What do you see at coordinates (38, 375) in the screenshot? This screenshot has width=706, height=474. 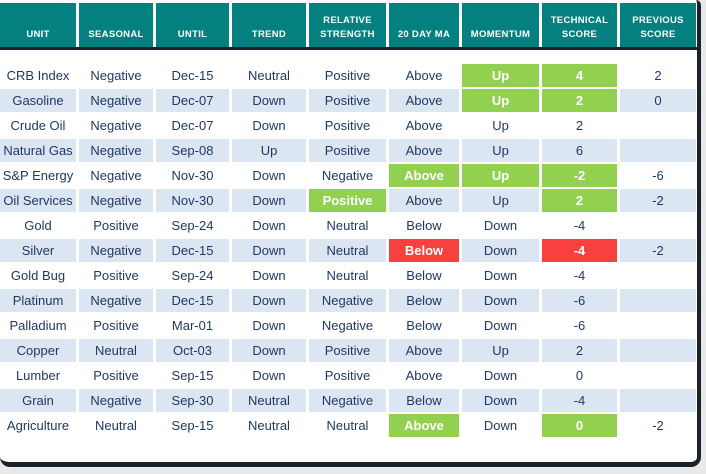 I see `cell-unit: Lumber` at bounding box center [38, 375].